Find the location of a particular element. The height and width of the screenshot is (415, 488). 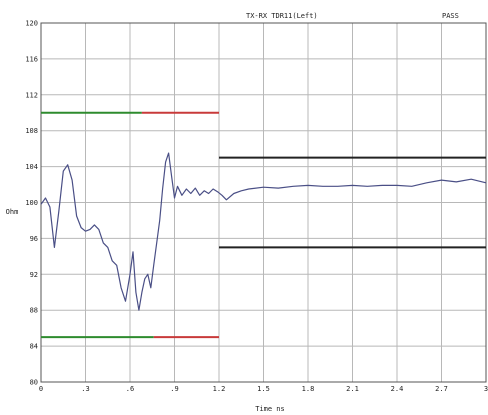

y-tick-label-8: 112 is located at coordinates (31, 95).